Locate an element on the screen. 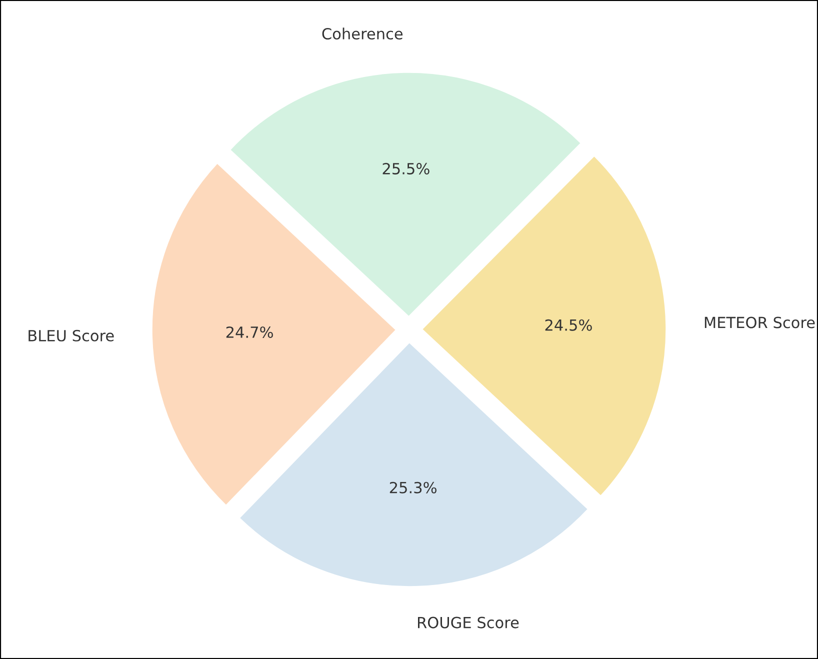 Image resolution: width=818 pixels, height=659 pixels. slice-label: BLEU Score is located at coordinates (71, 336).